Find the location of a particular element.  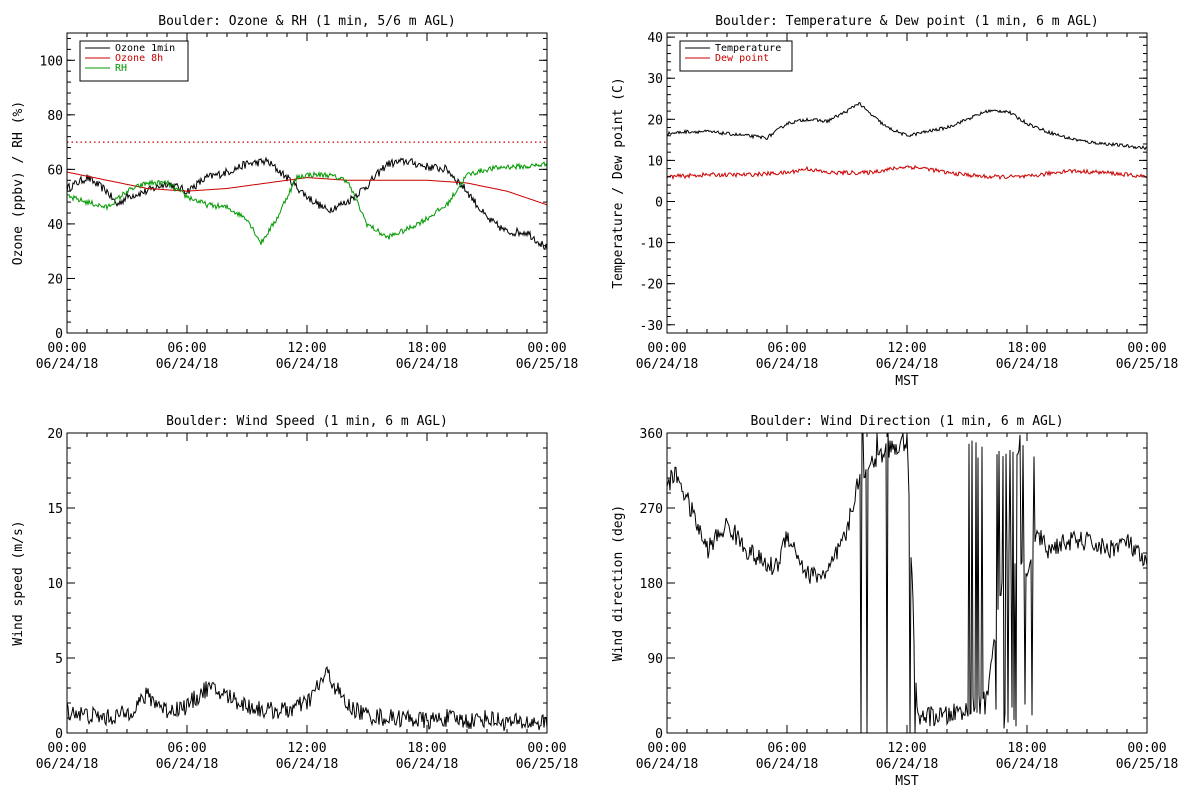

y-tick-label: -10 is located at coordinates (651, 244).